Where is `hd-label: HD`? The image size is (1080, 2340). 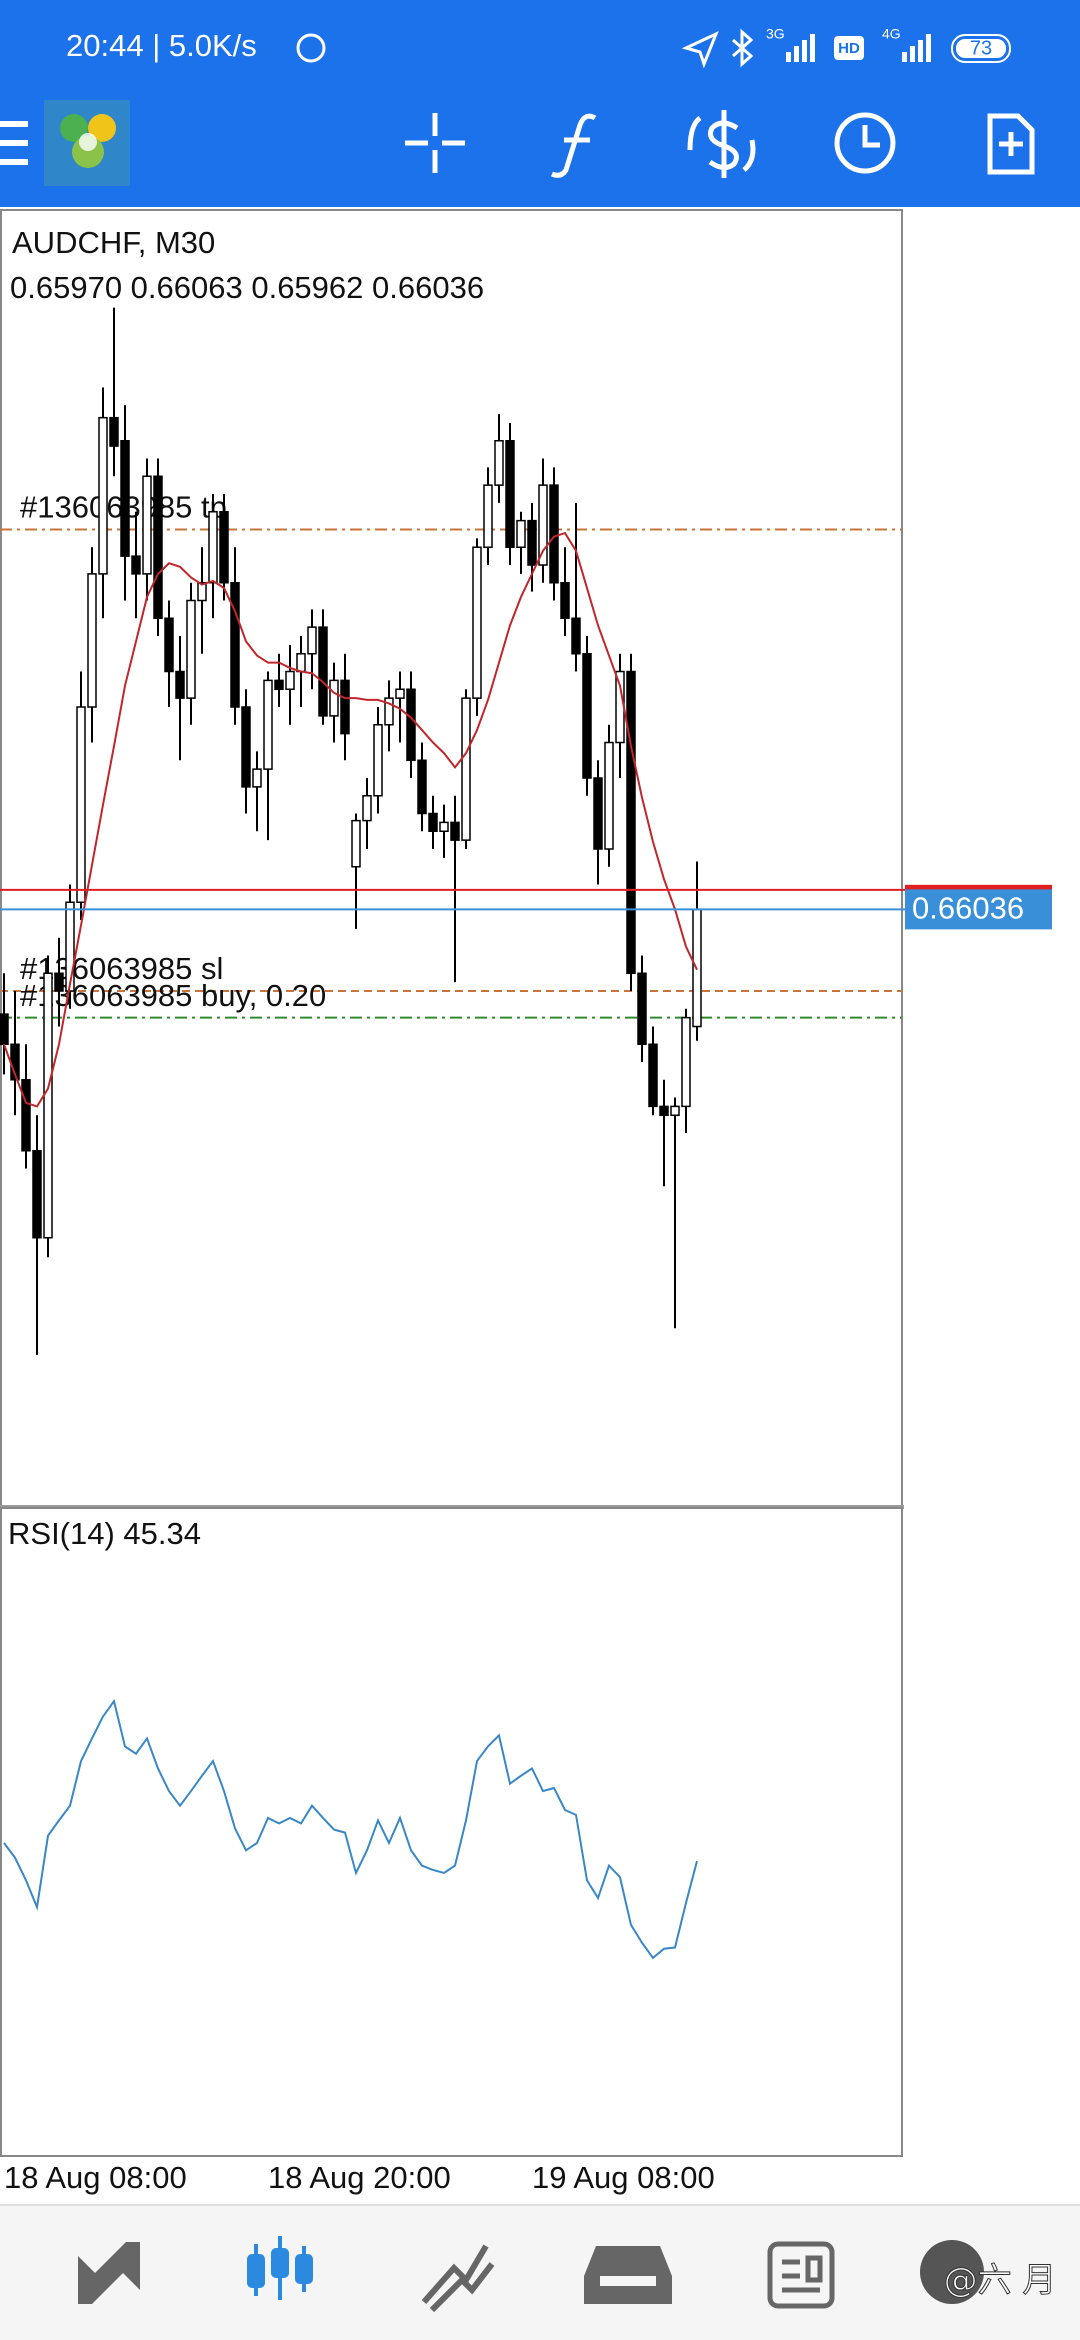 hd-label: HD is located at coordinates (849, 48).